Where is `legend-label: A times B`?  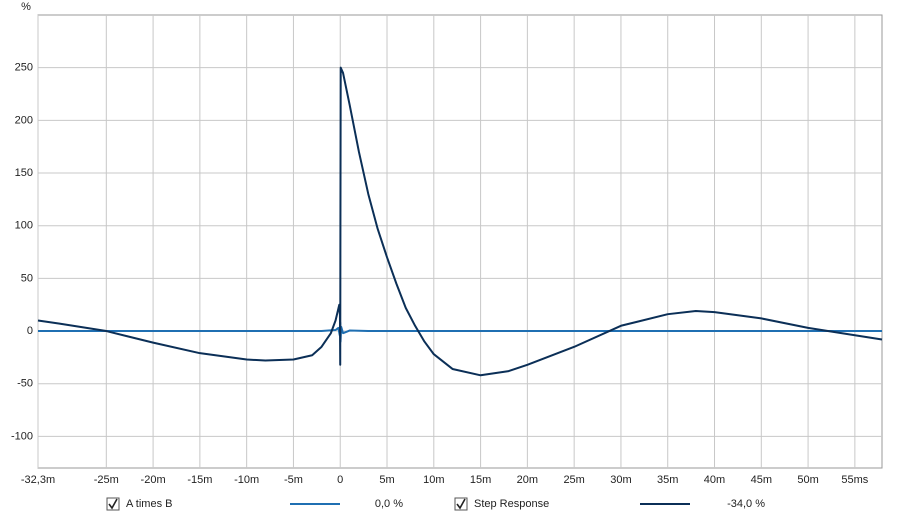
legend-label: A times B is located at coordinates (149, 504).